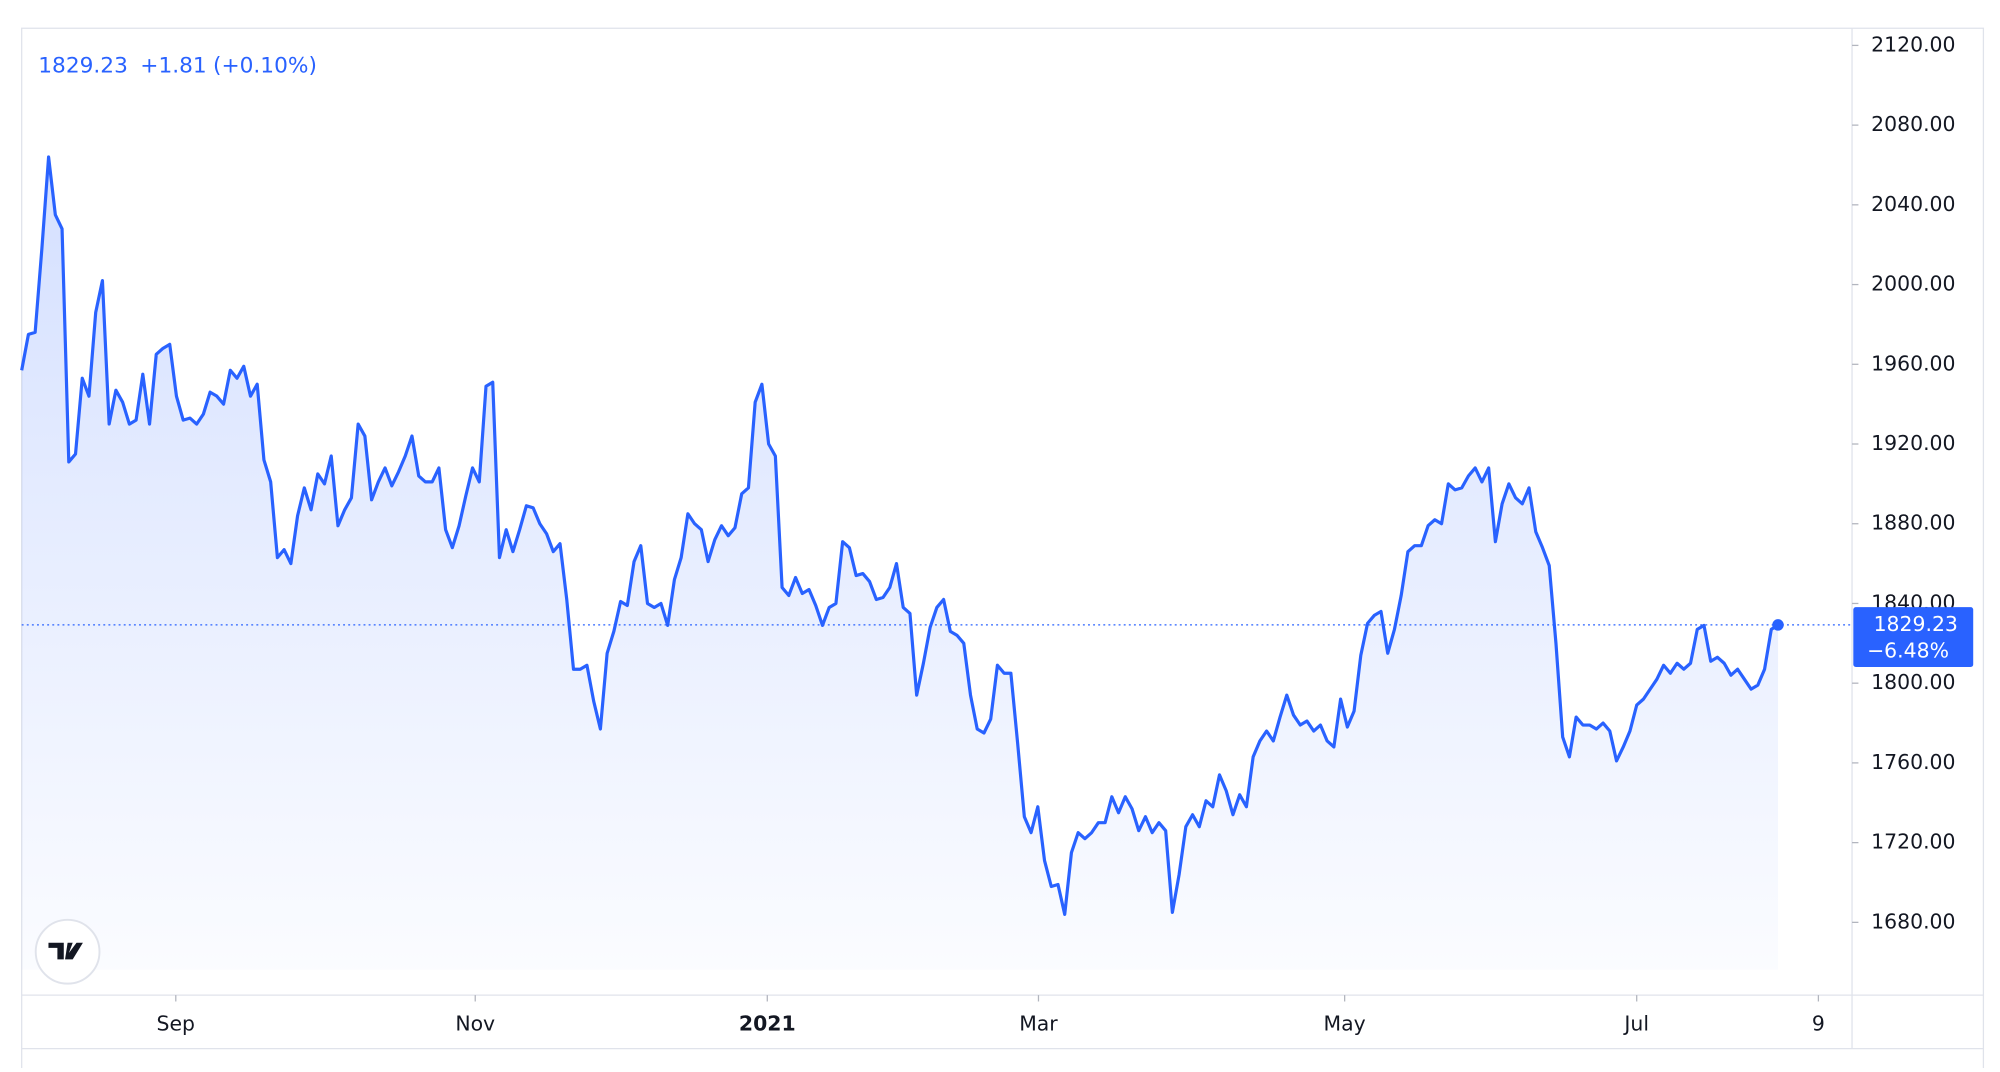 The width and height of the screenshot is (2000, 1072). I want to click on x-tick-label: Mar, so click(1038, 1023).